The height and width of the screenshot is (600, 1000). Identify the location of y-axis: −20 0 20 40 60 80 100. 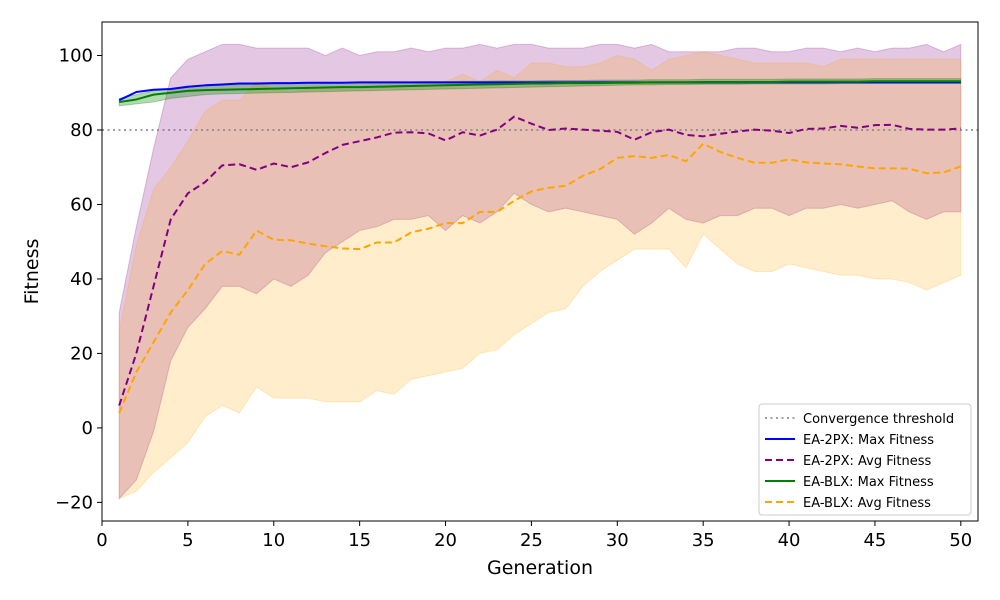
(78, 279).